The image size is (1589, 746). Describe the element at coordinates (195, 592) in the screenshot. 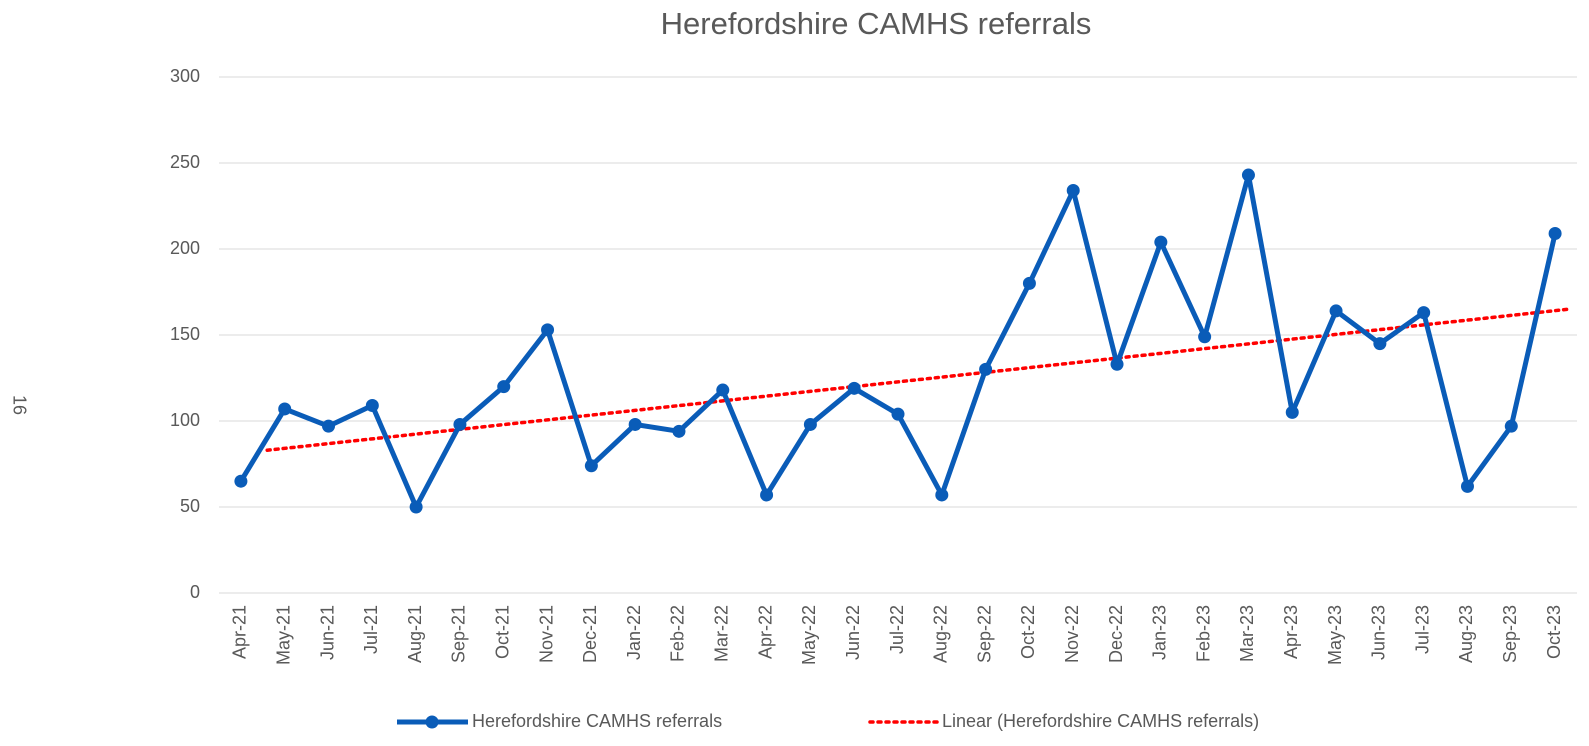

I see `y-tick-label: 0` at that location.